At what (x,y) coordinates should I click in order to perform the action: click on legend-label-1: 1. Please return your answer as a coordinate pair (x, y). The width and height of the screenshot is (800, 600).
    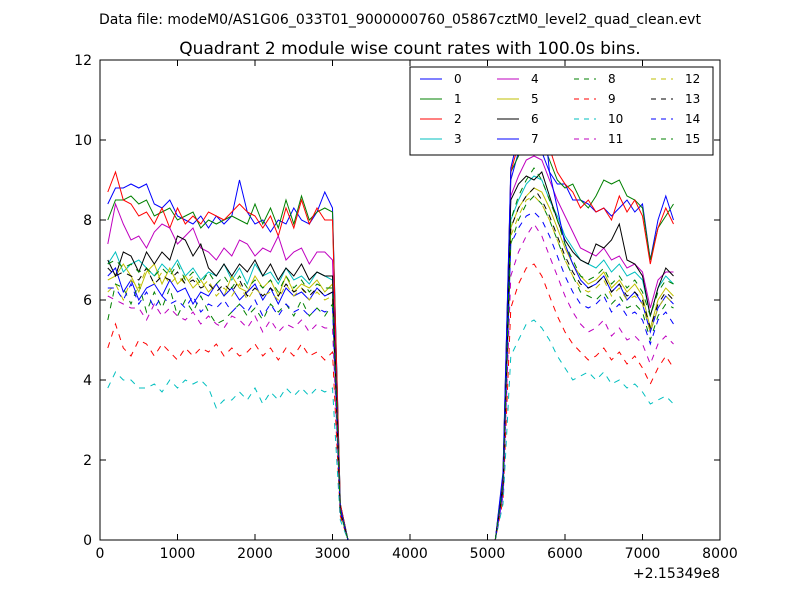
    Looking at the image, I should click on (458, 99).